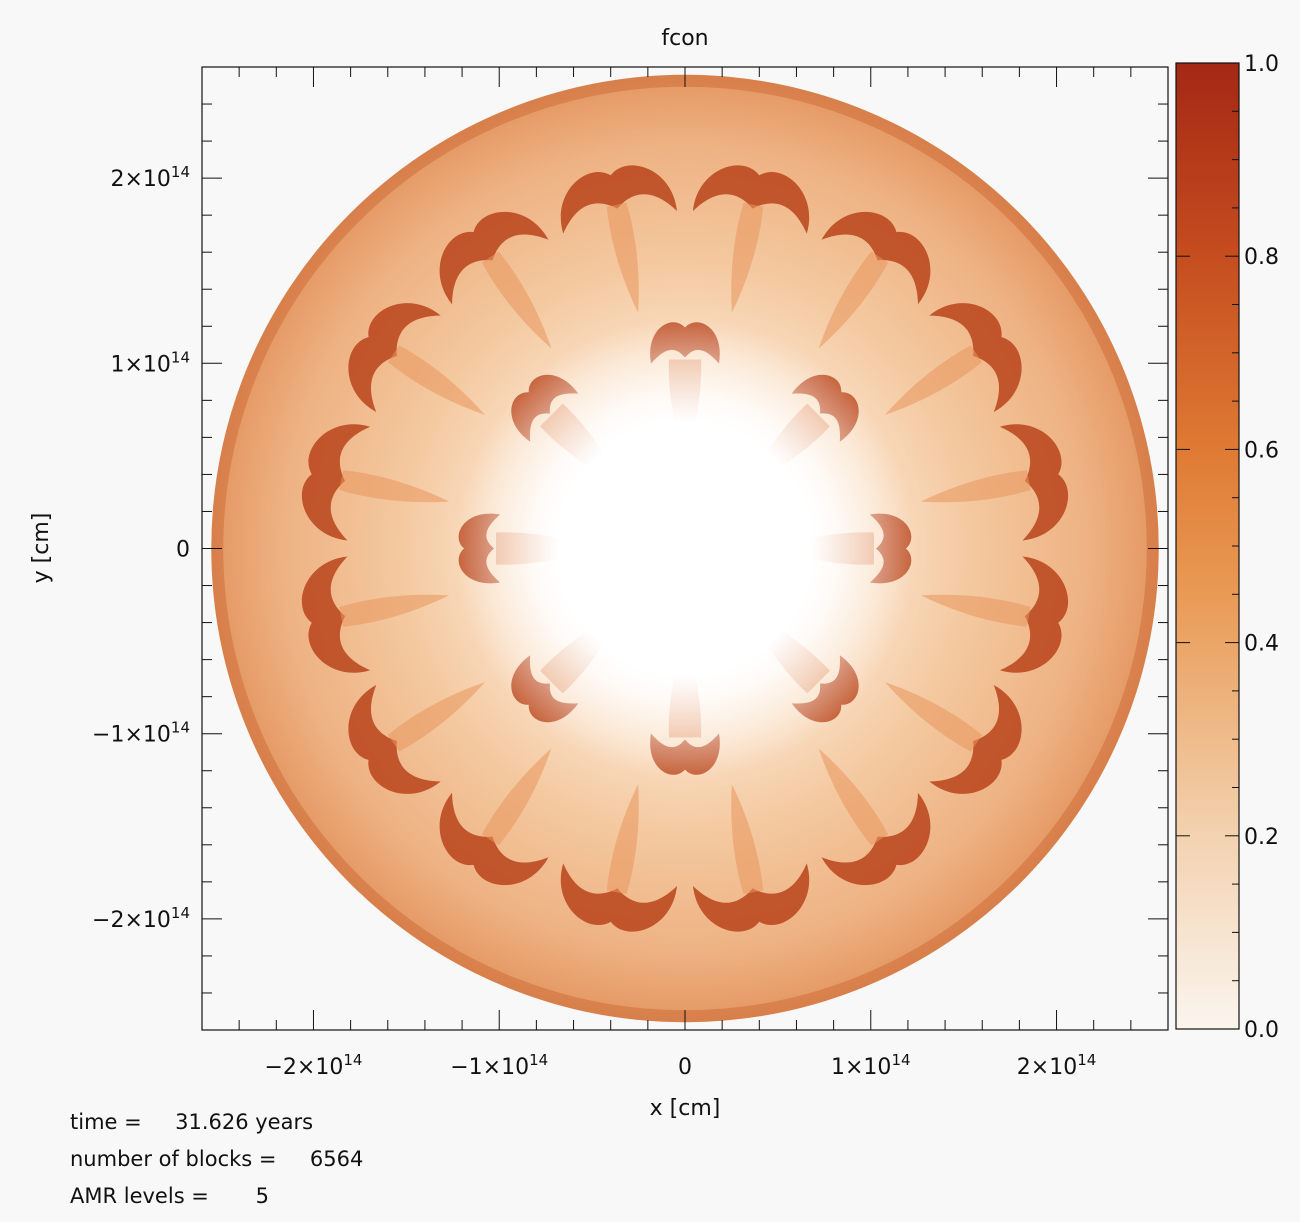  Describe the element at coordinates (150, 177) in the screenshot. I see `y-tick-label: 2×10¹⁴` at that location.